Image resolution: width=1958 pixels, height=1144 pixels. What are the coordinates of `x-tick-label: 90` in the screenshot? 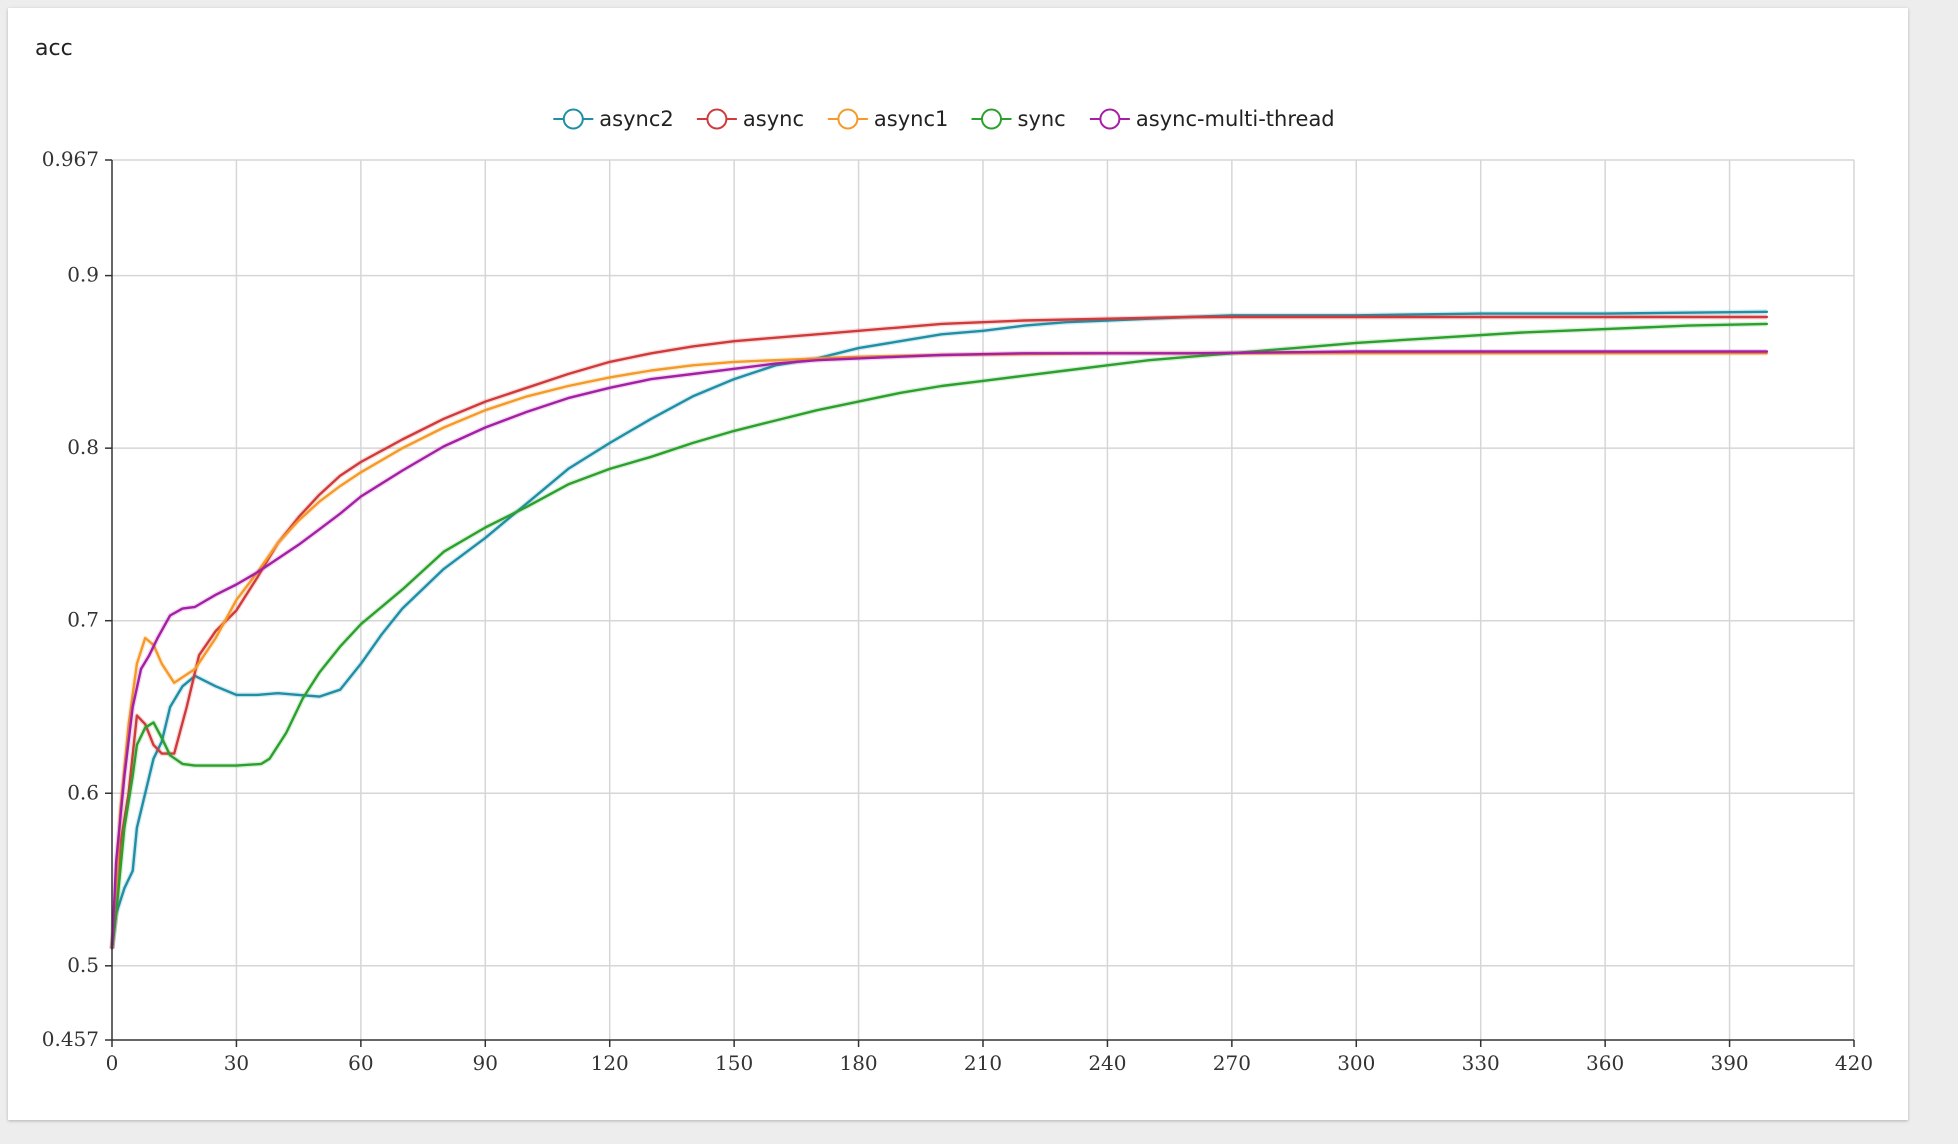 It's located at (485, 1063).